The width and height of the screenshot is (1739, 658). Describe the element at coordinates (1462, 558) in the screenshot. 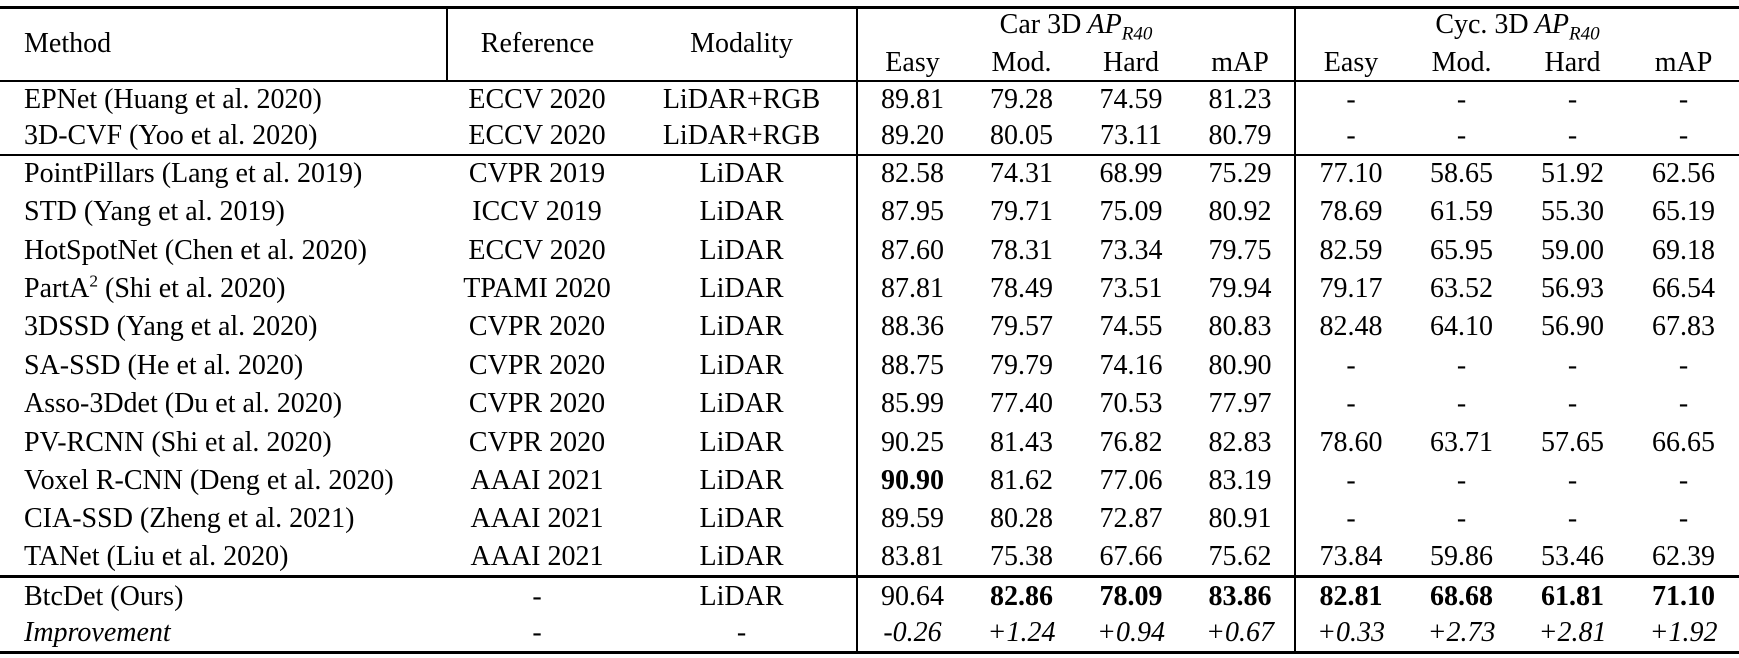

I see `metric-cell: 59.86` at that location.